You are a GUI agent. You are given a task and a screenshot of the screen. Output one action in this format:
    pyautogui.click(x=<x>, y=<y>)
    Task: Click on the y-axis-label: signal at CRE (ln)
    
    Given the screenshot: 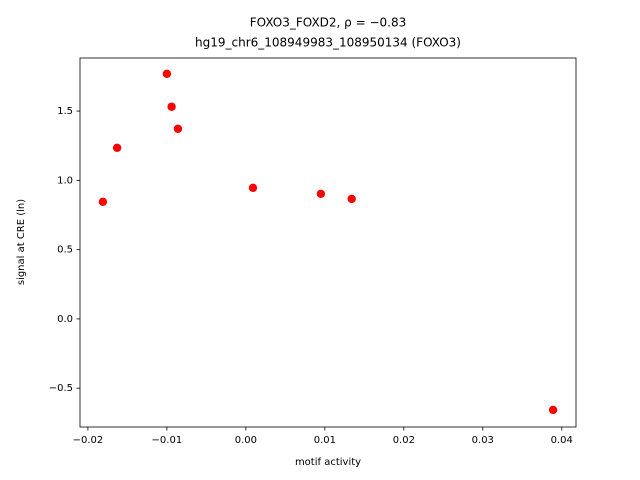 What is the action you would take?
    pyautogui.click(x=21, y=242)
    